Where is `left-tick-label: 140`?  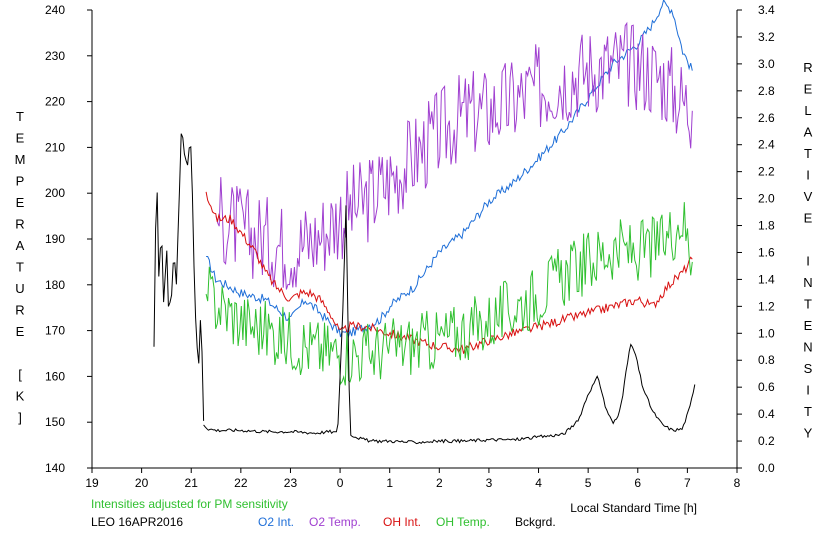 left-tick-label: 140 is located at coordinates (55, 468).